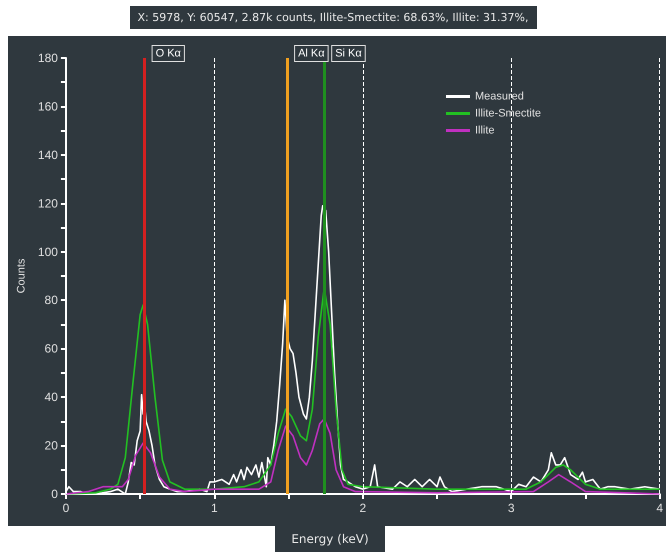 The height and width of the screenshot is (552, 666). I want to click on ref-line-label: Al Kα, so click(312, 54).